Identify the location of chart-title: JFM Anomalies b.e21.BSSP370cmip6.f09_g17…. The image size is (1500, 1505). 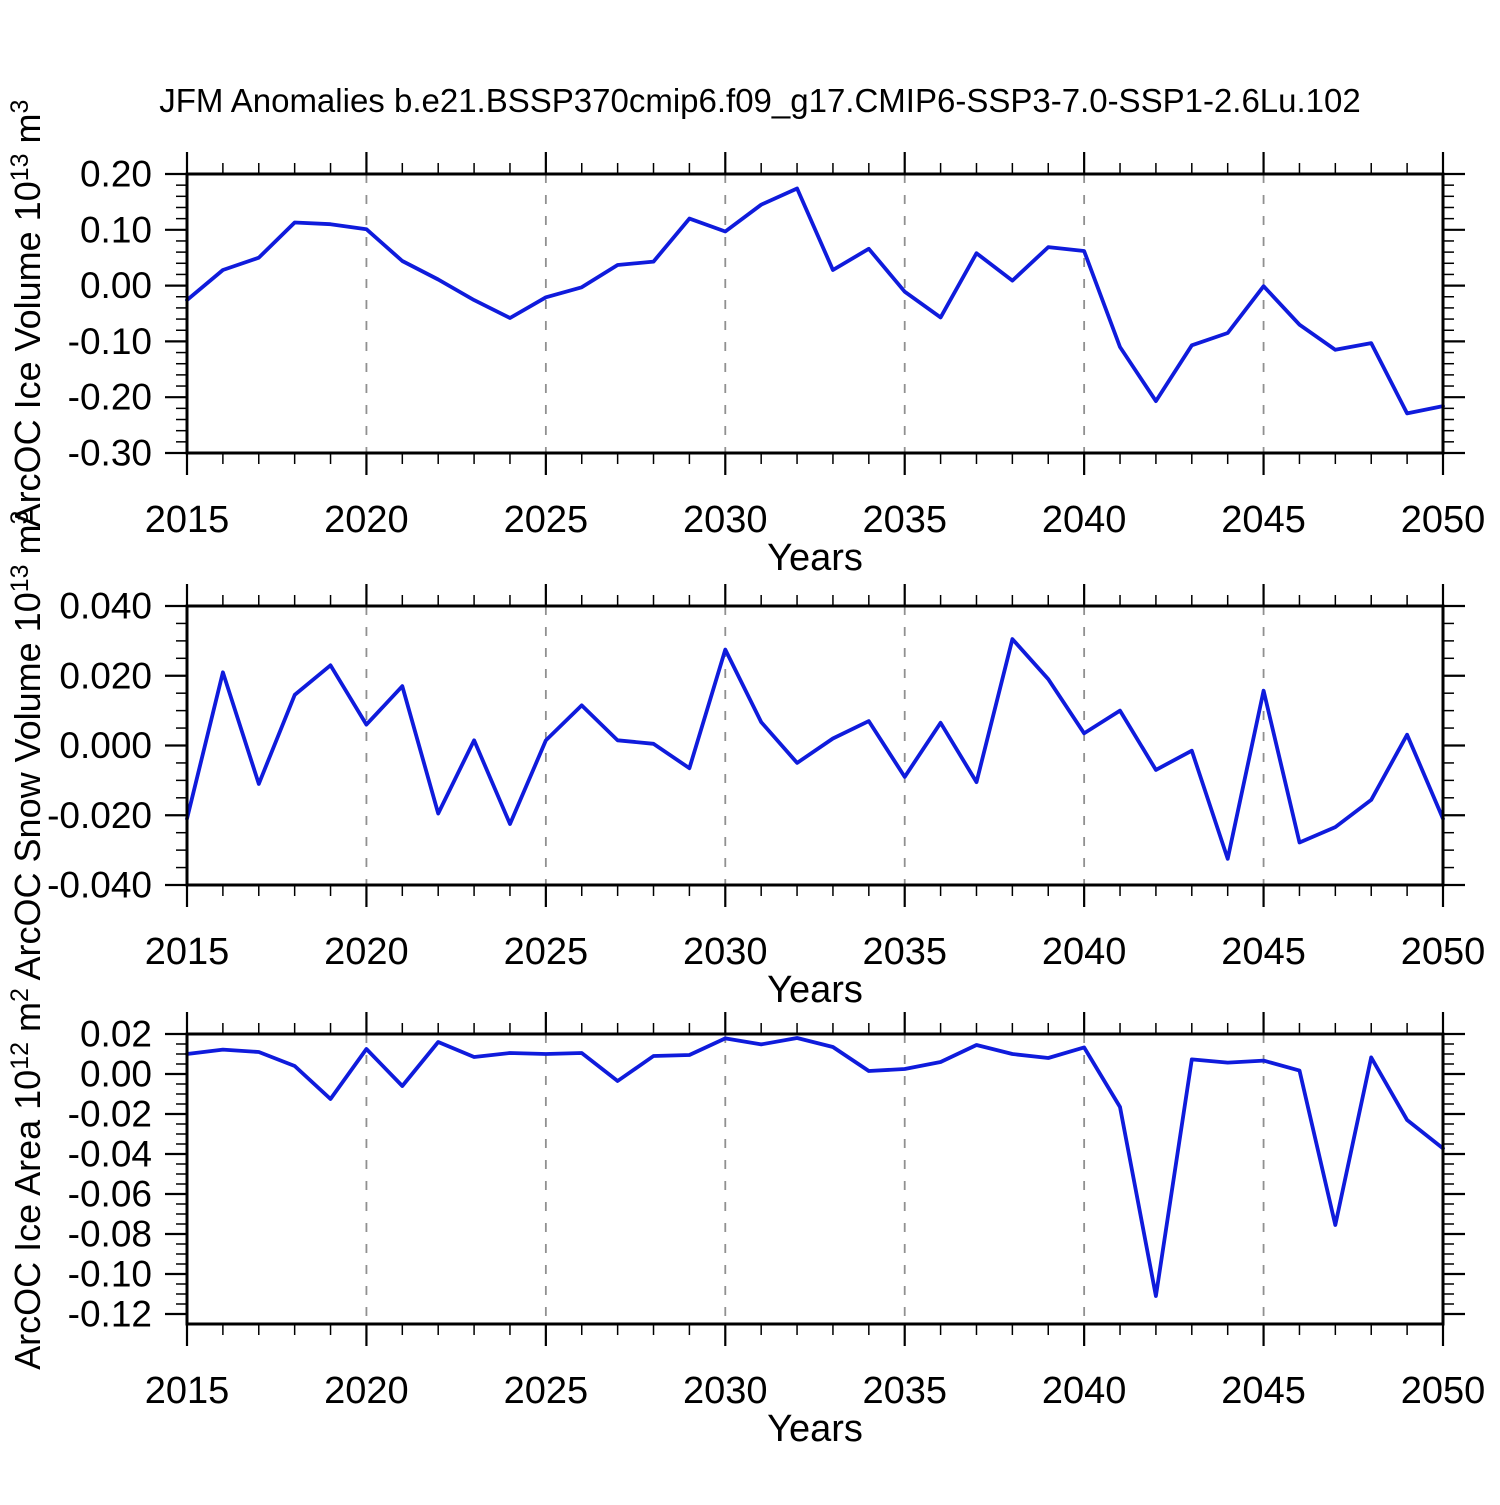
(760, 100).